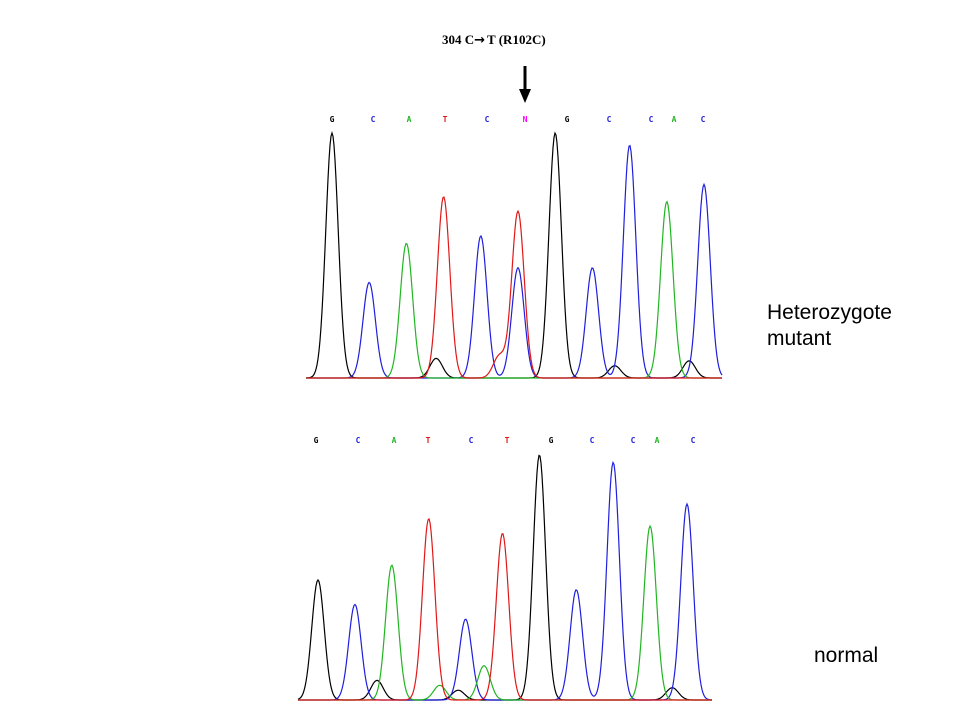  What do you see at coordinates (829, 326) in the screenshot?
I see `heterozygote-label: Heterozygote mutant` at bounding box center [829, 326].